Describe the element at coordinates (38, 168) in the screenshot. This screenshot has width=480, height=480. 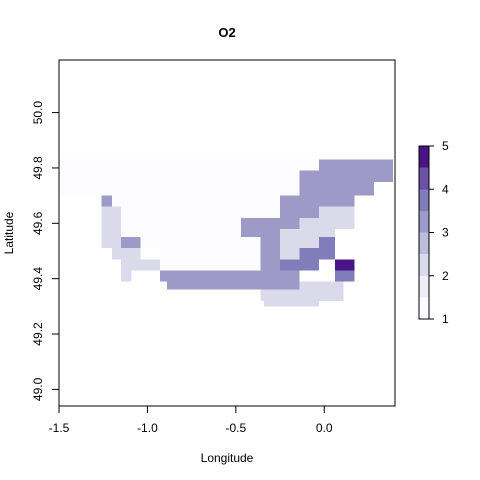
I see `y-tick-label: 49.8` at that location.